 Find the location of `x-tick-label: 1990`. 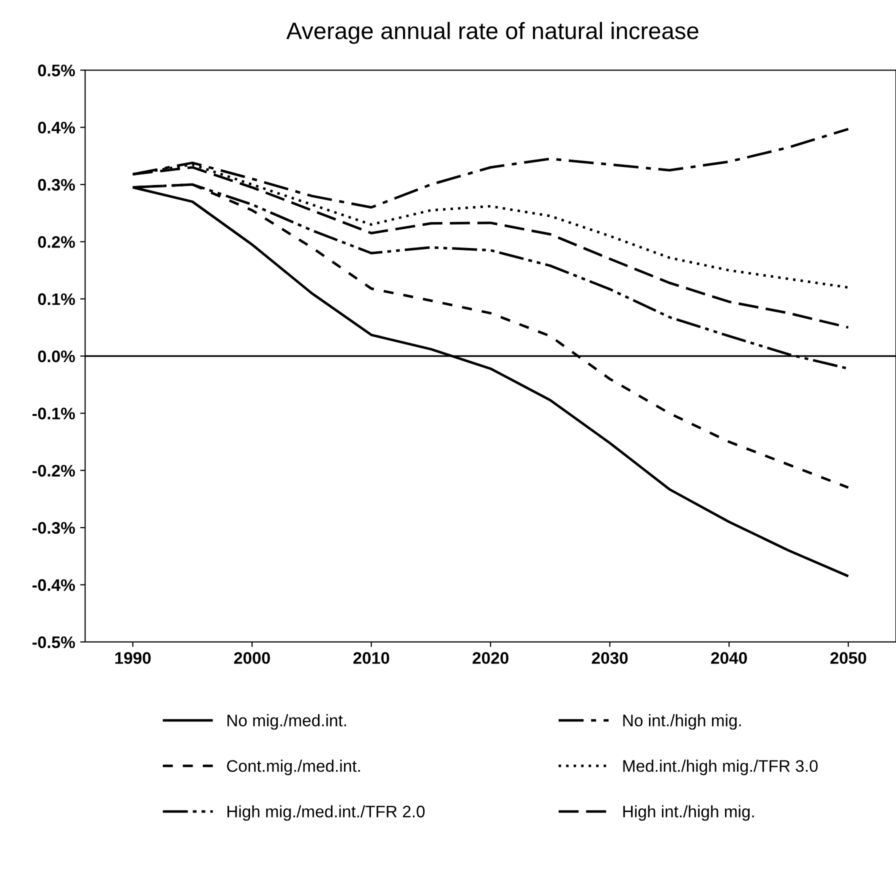

x-tick-label: 1990 is located at coordinates (133, 658).